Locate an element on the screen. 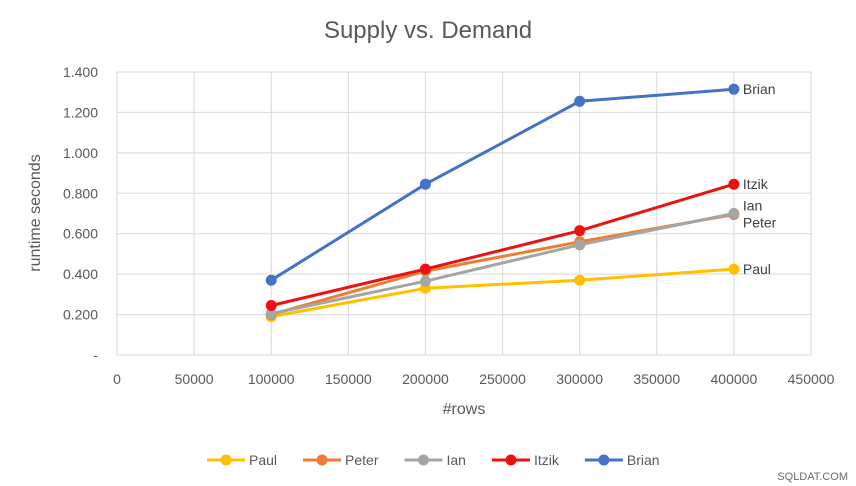 The width and height of the screenshot is (856, 486). x-tick-label: 50000 is located at coordinates (194, 379).